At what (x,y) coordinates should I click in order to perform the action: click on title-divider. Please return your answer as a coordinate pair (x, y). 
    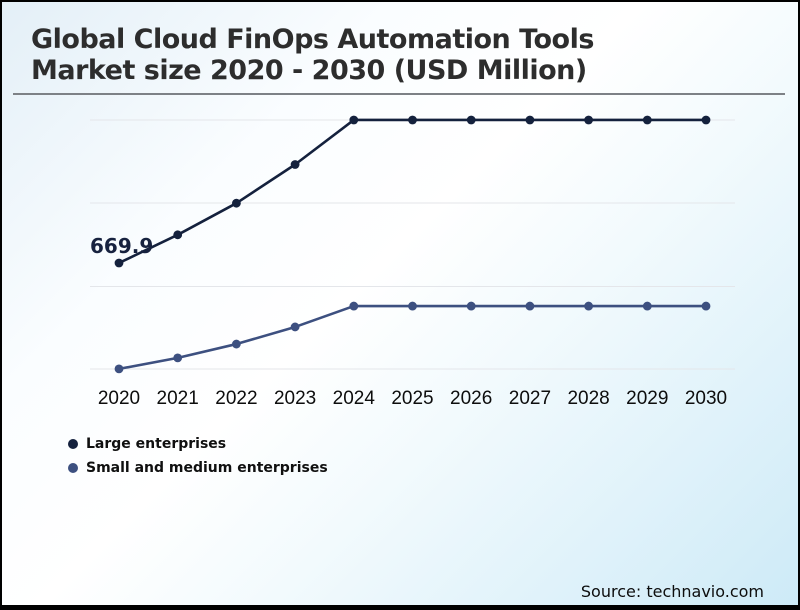
    Looking at the image, I should click on (399, 94).